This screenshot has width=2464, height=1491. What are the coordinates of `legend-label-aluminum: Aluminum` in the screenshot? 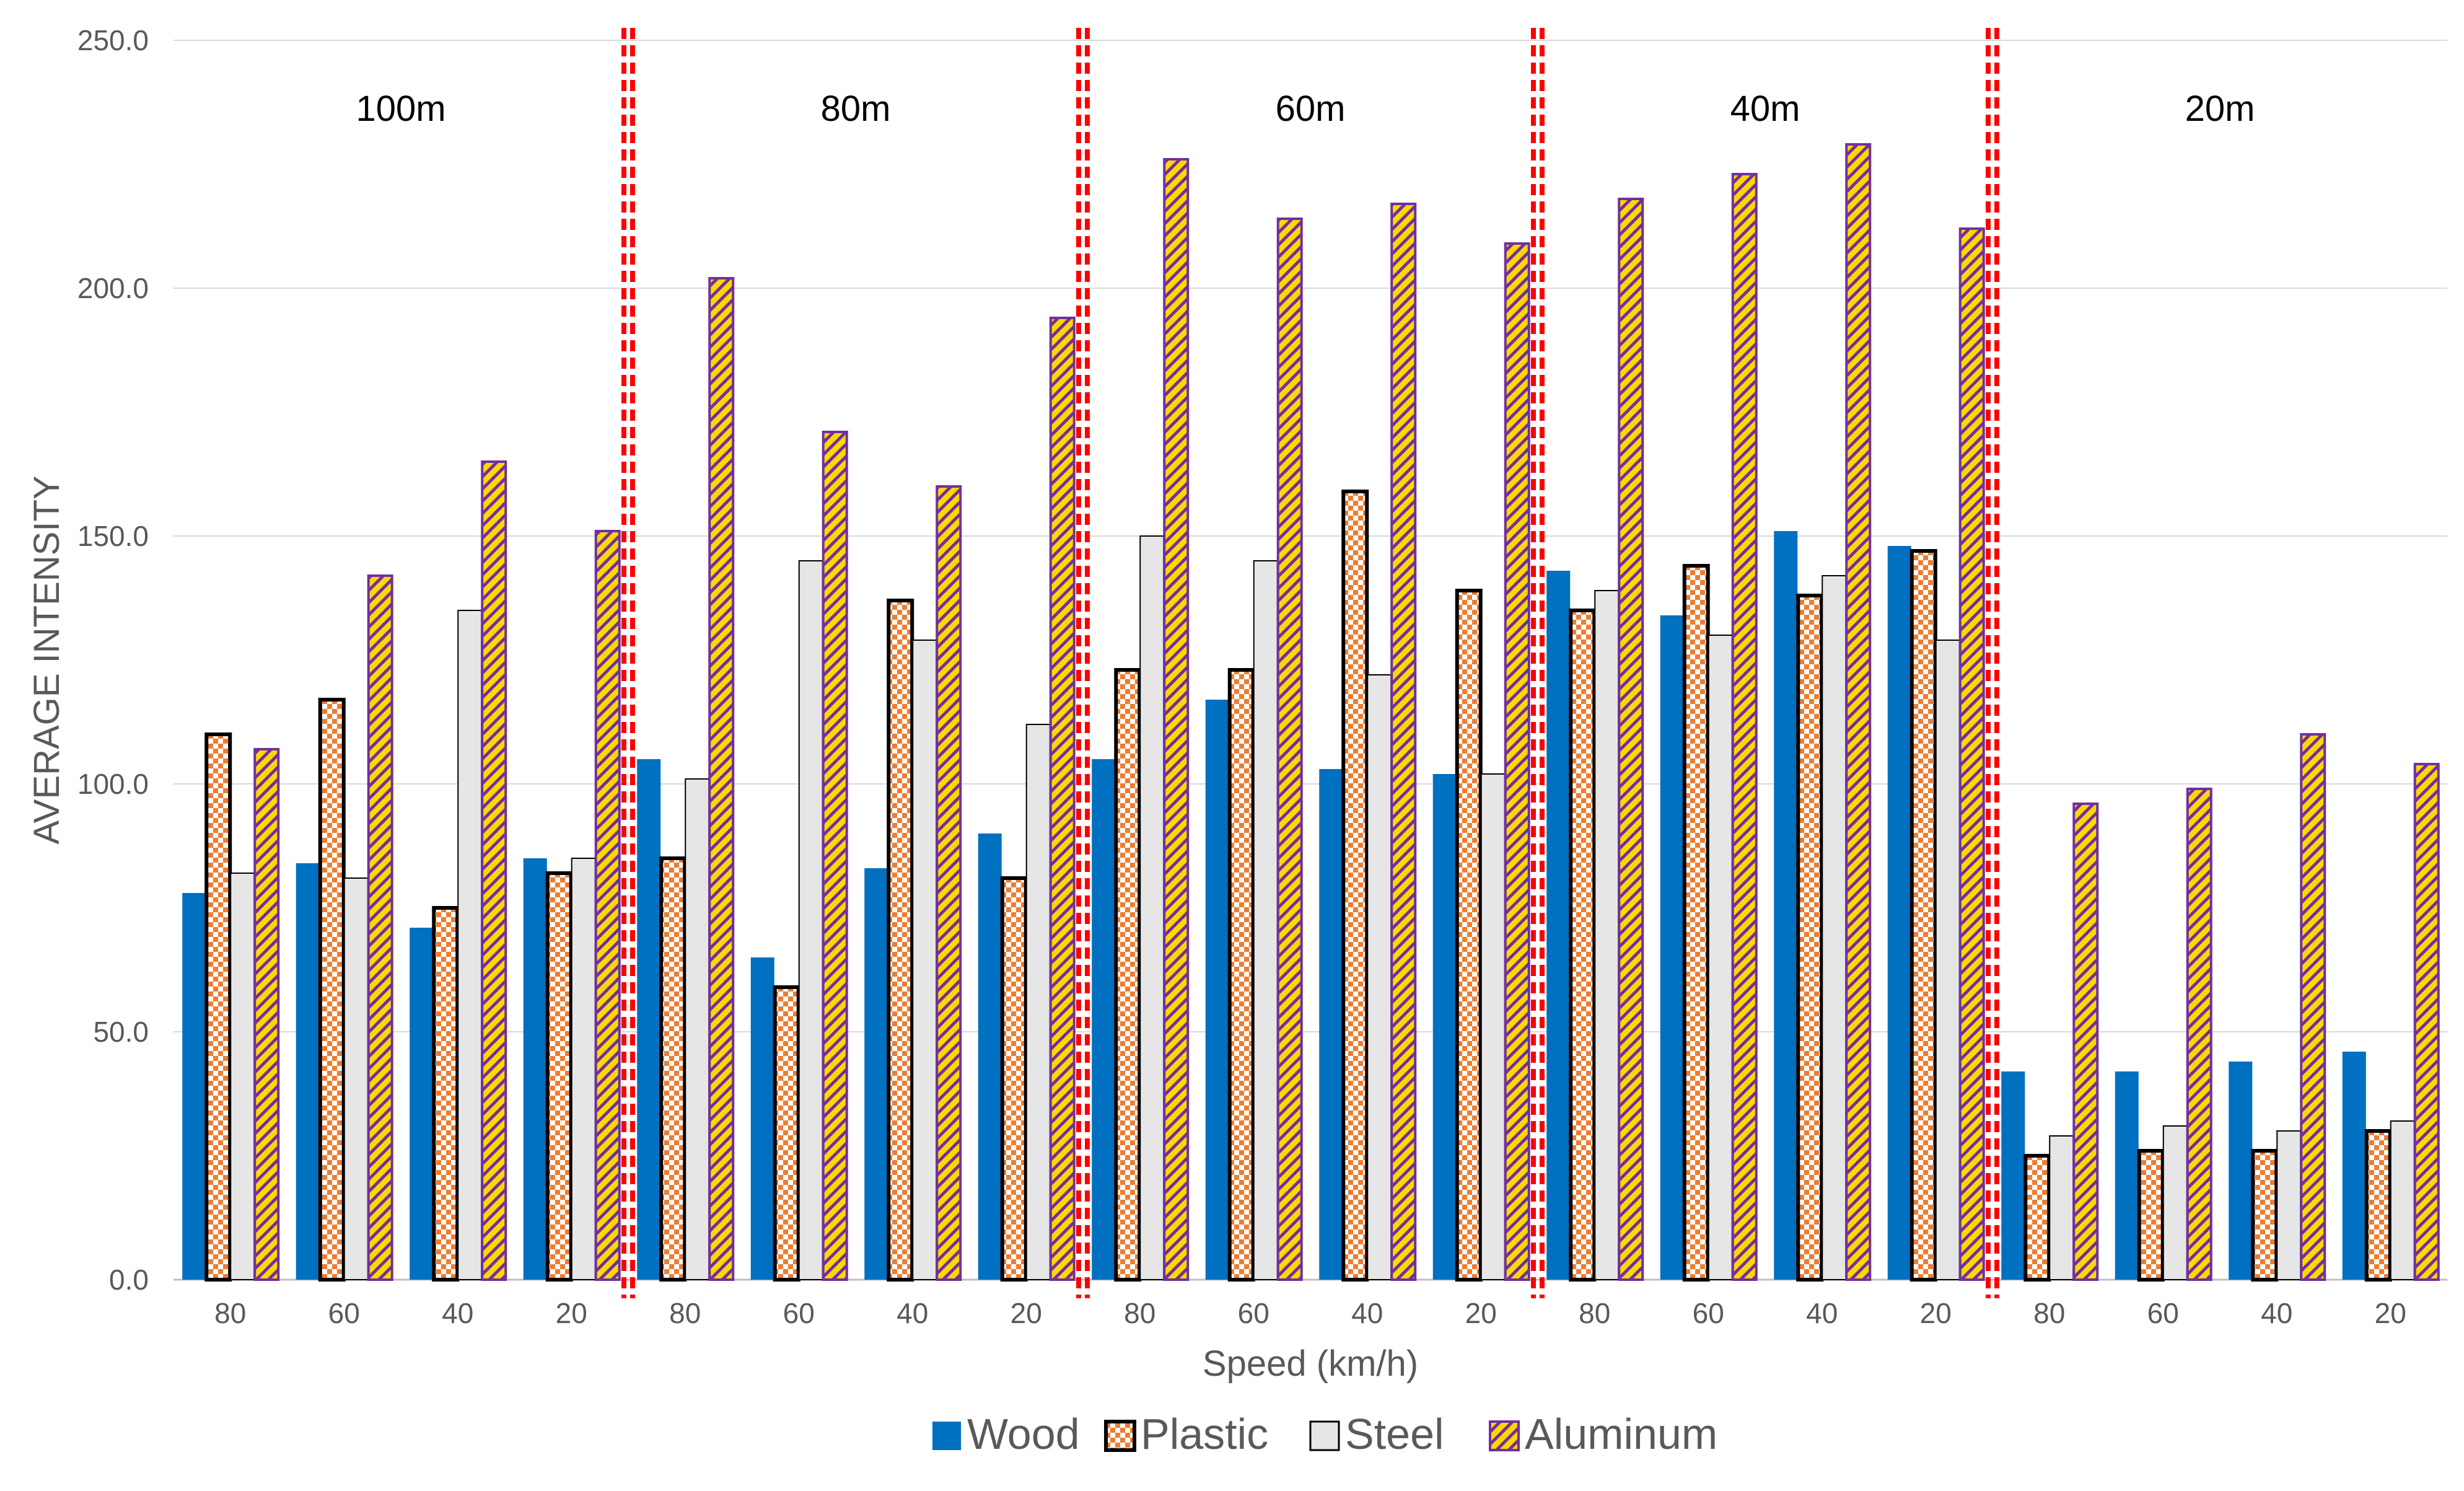 It's located at (1621, 1434).